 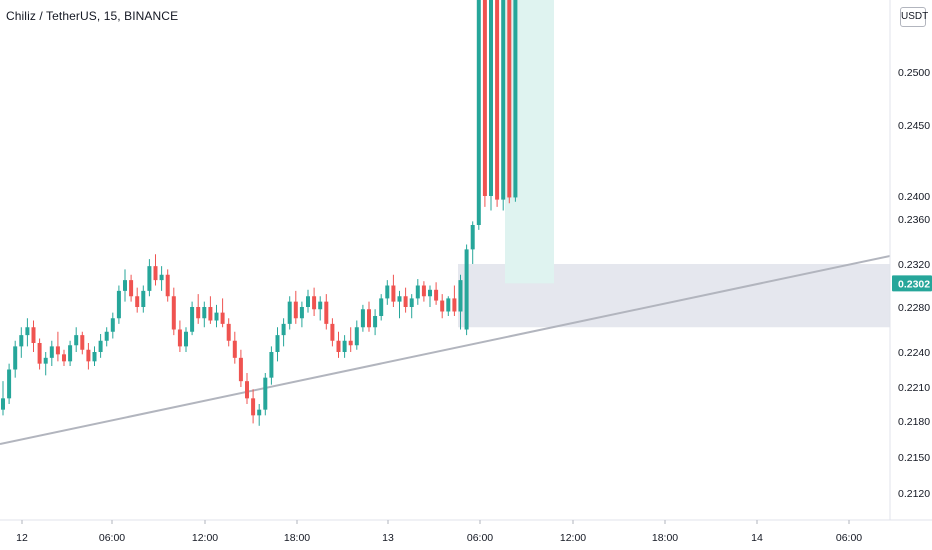 What do you see at coordinates (914, 126) in the screenshot?
I see `price-tick-label: 0.2450` at bounding box center [914, 126].